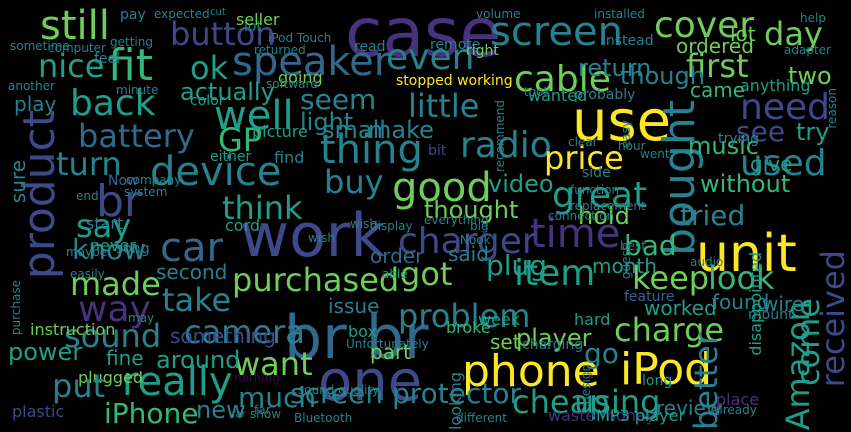 The image size is (851, 432). I want to click on cloud-word: adapter, so click(807, 50).